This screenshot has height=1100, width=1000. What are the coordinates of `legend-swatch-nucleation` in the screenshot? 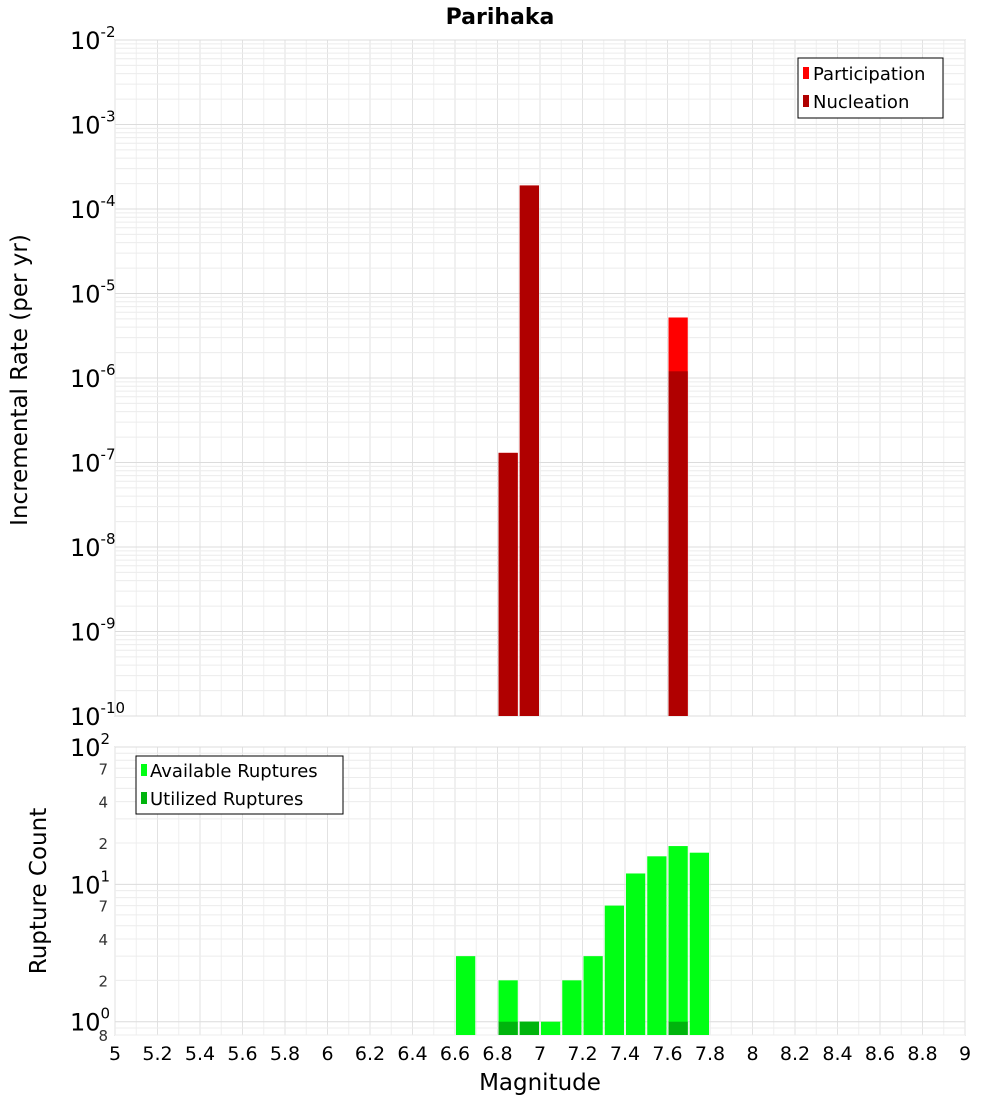 It's located at (806, 101).